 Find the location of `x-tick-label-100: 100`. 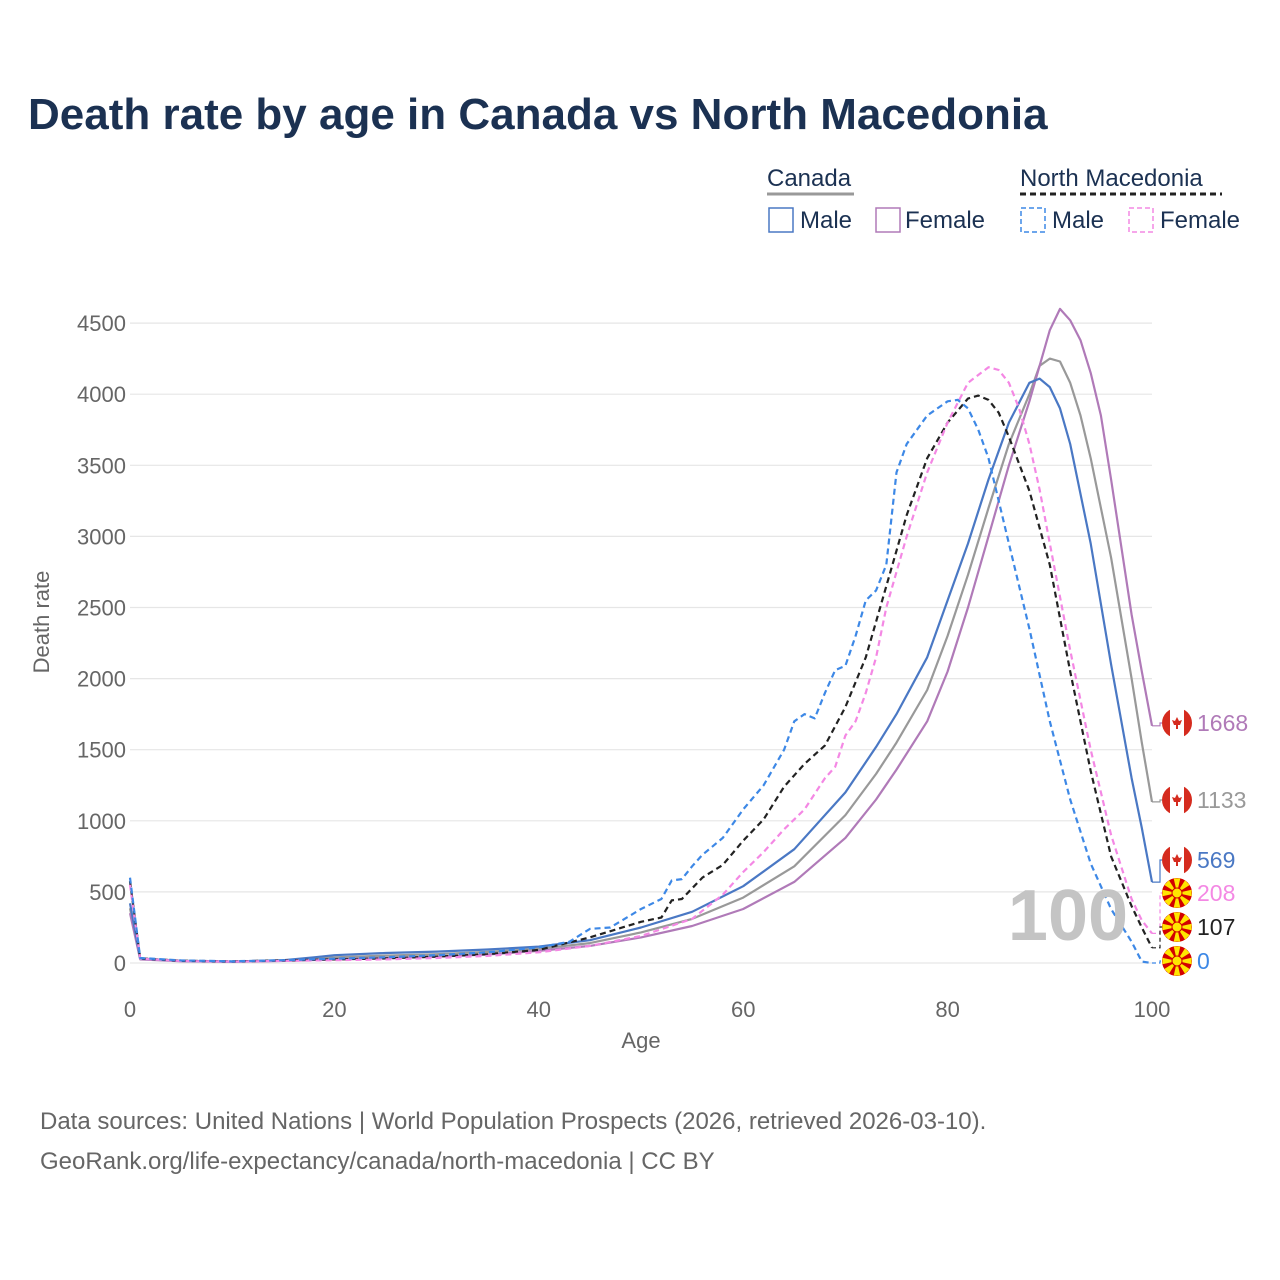

x-tick-label-100: 100 is located at coordinates (1152, 1009).